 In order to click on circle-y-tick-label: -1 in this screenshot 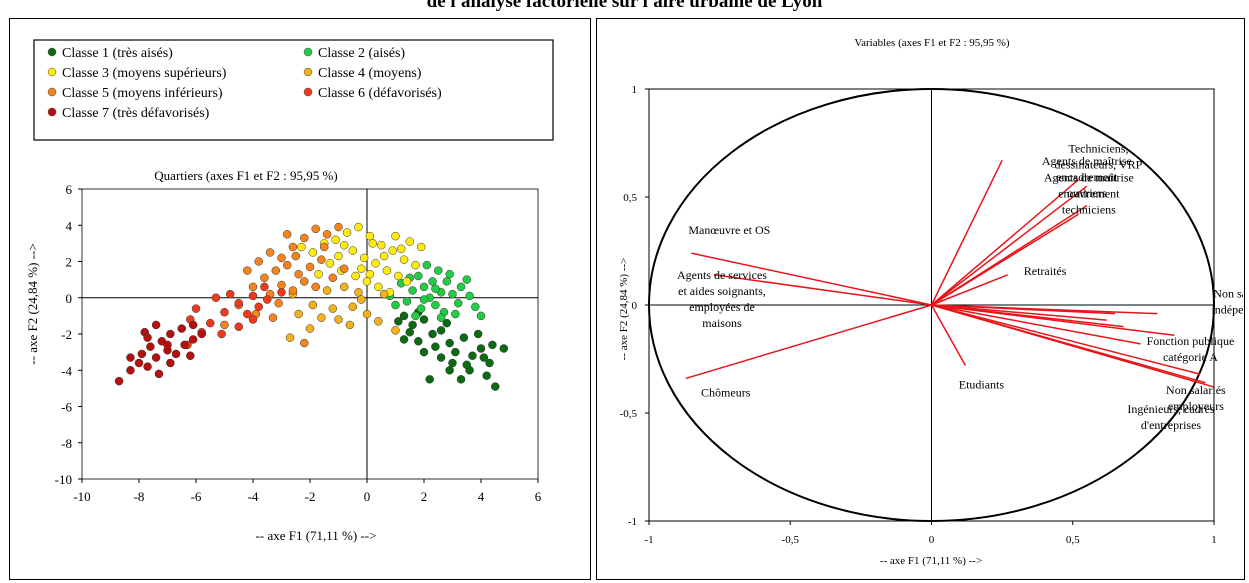, I will do `click(632, 522)`.